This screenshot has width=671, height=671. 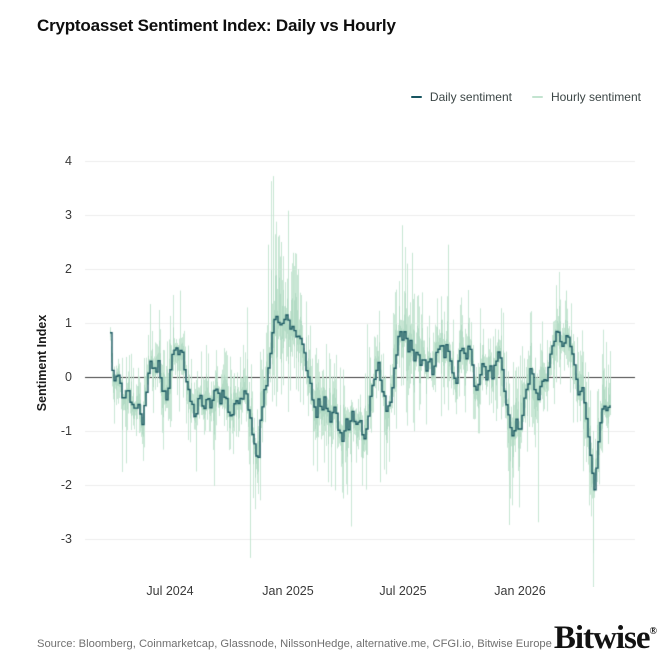 I want to click on bitwise-logo-text: Bitwise, so click(x=602, y=638).